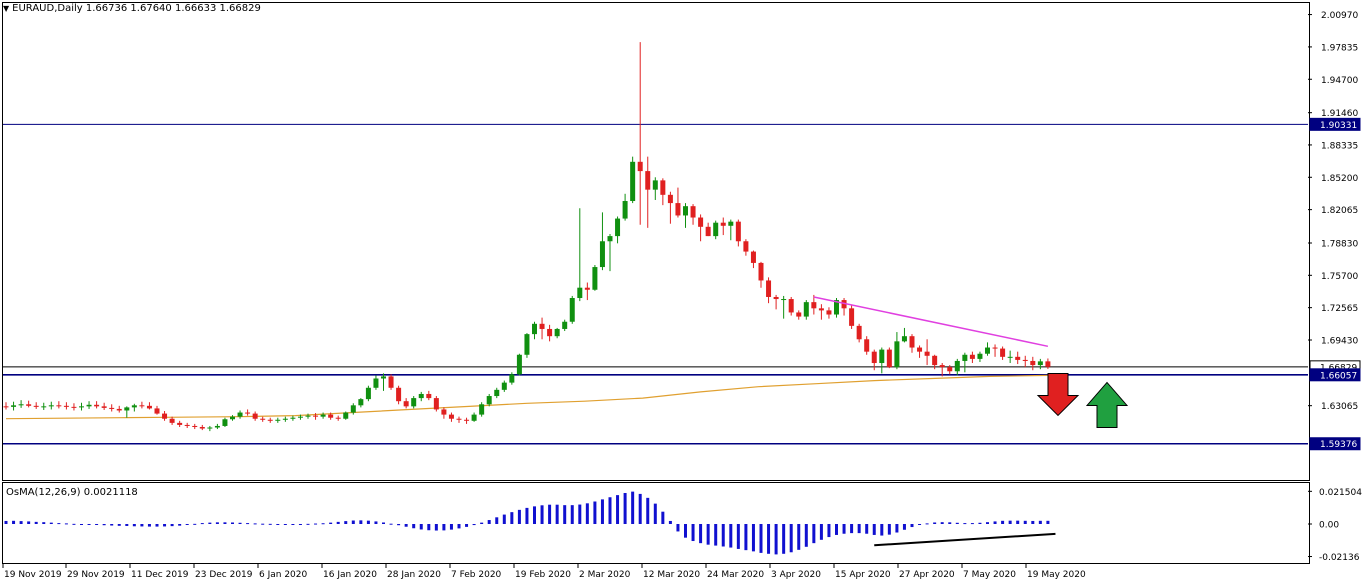 The image size is (1362, 584). What do you see at coordinates (796, 575) in the screenshot?
I see `x-tick-label: 3 Apr 2020` at bounding box center [796, 575].